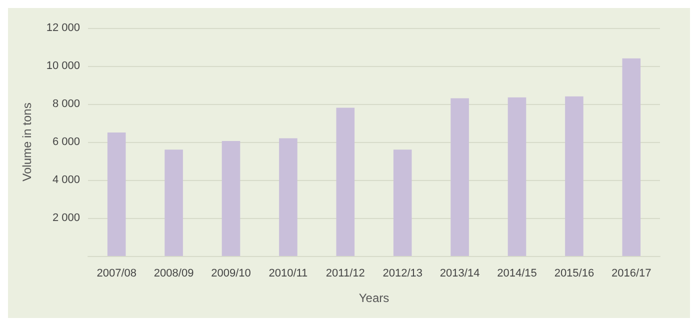 The width and height of the screenshot is (698, 326). I want to click on y-tick-label: 4 000, so click(66, 180).